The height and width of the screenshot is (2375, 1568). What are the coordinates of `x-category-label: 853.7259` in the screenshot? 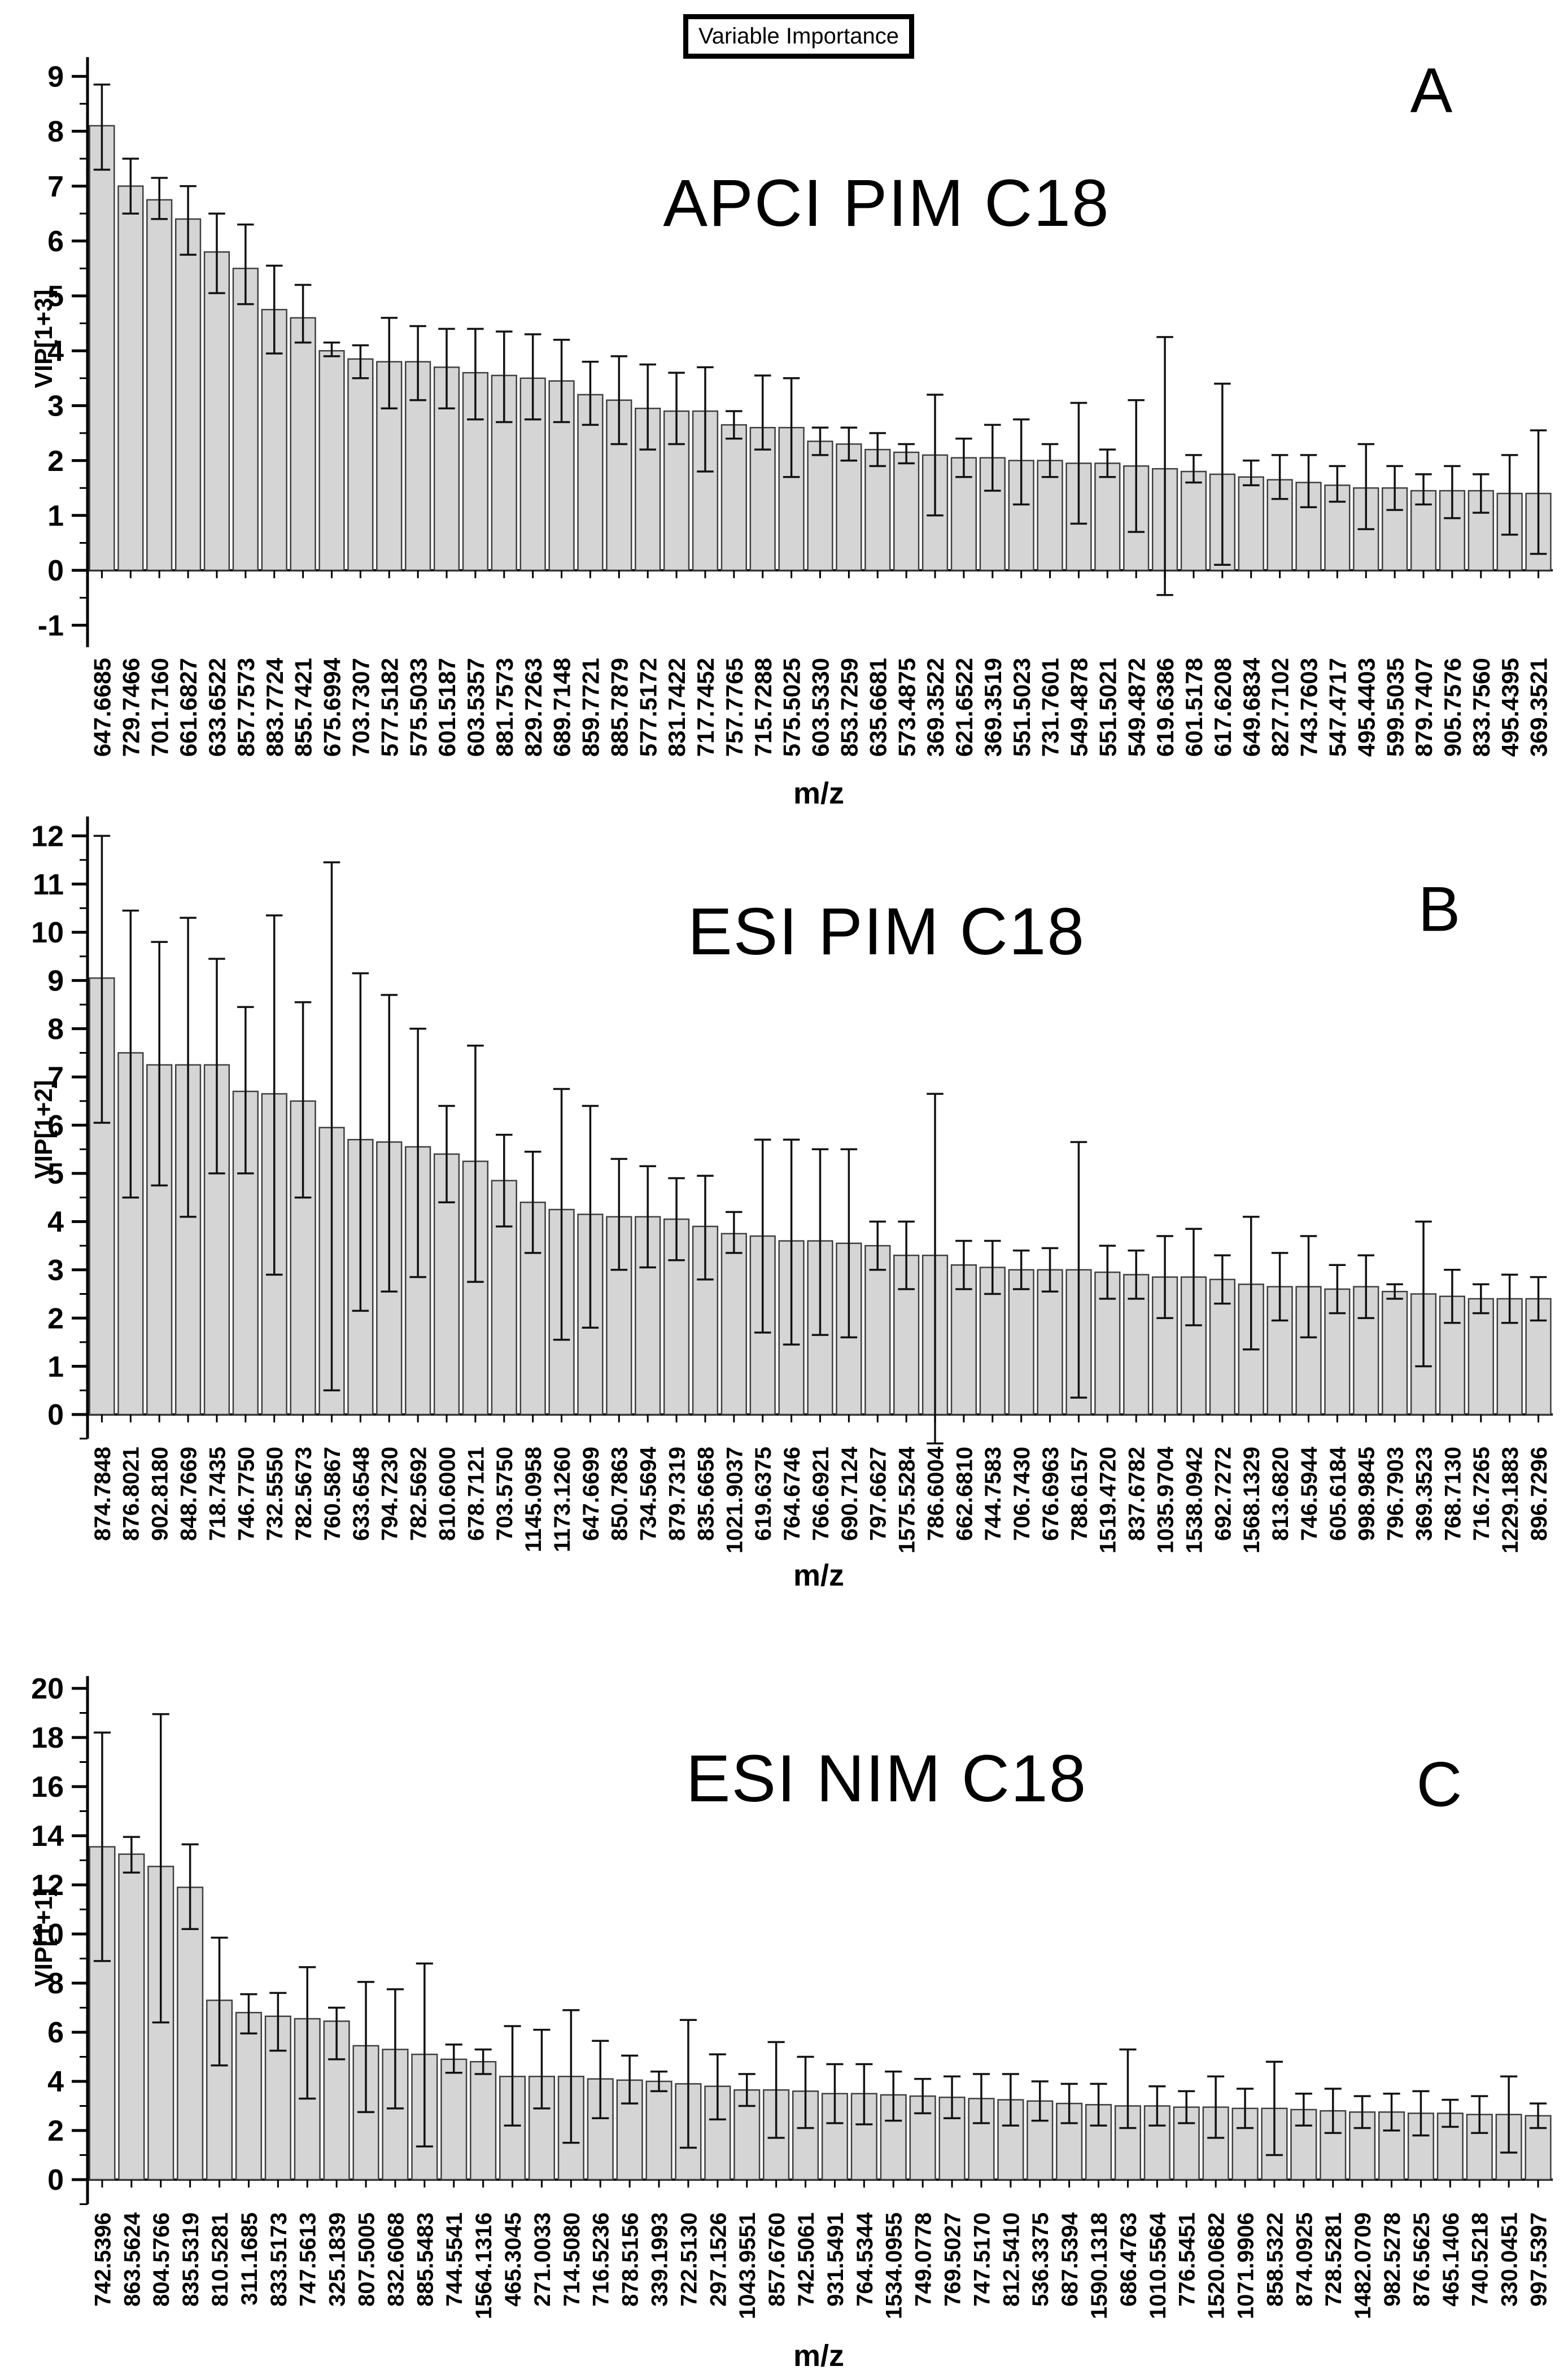 It's located at (849, 707).